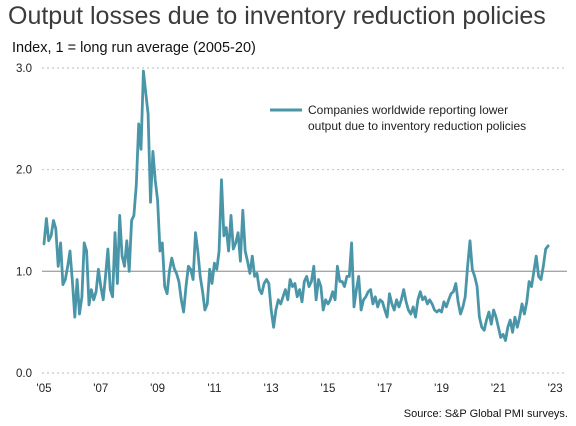 Image resolution: width=576 pixels, height=426 pixels. Describe the element at coordinates (24, 374) in the screenshot. I see `y-tick-label: 0.0` at that location.